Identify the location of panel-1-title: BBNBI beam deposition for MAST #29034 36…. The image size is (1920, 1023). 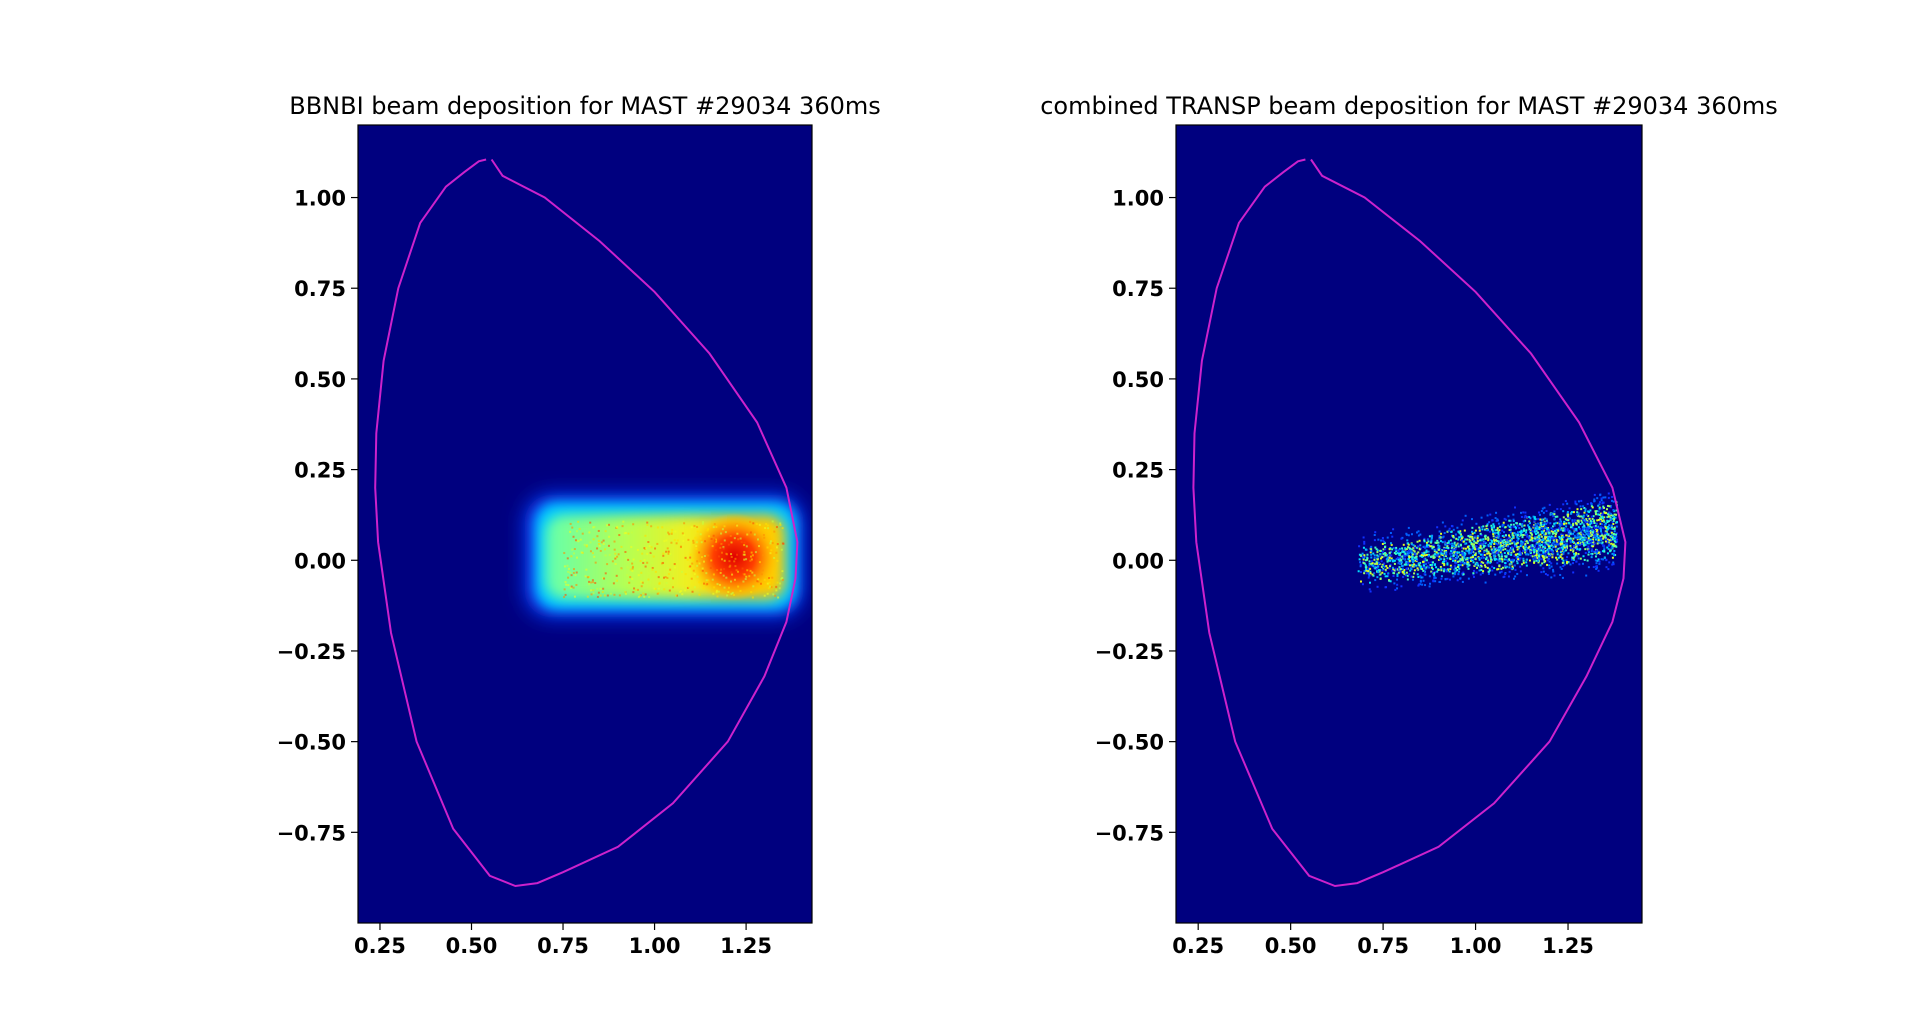
(585, 106).